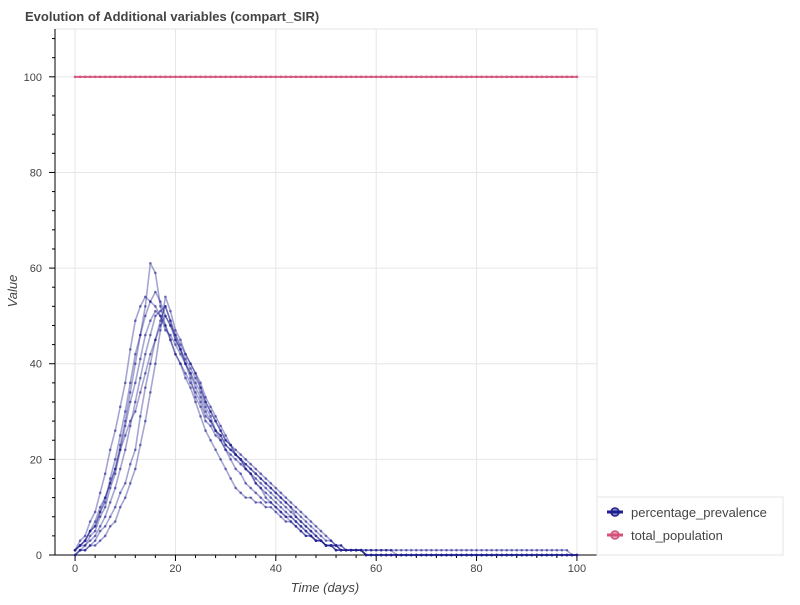  What do you see at coordinates (615, 535) in the screenshot?
I see `legend-swatch-marker` at bounding box center [615, 535].